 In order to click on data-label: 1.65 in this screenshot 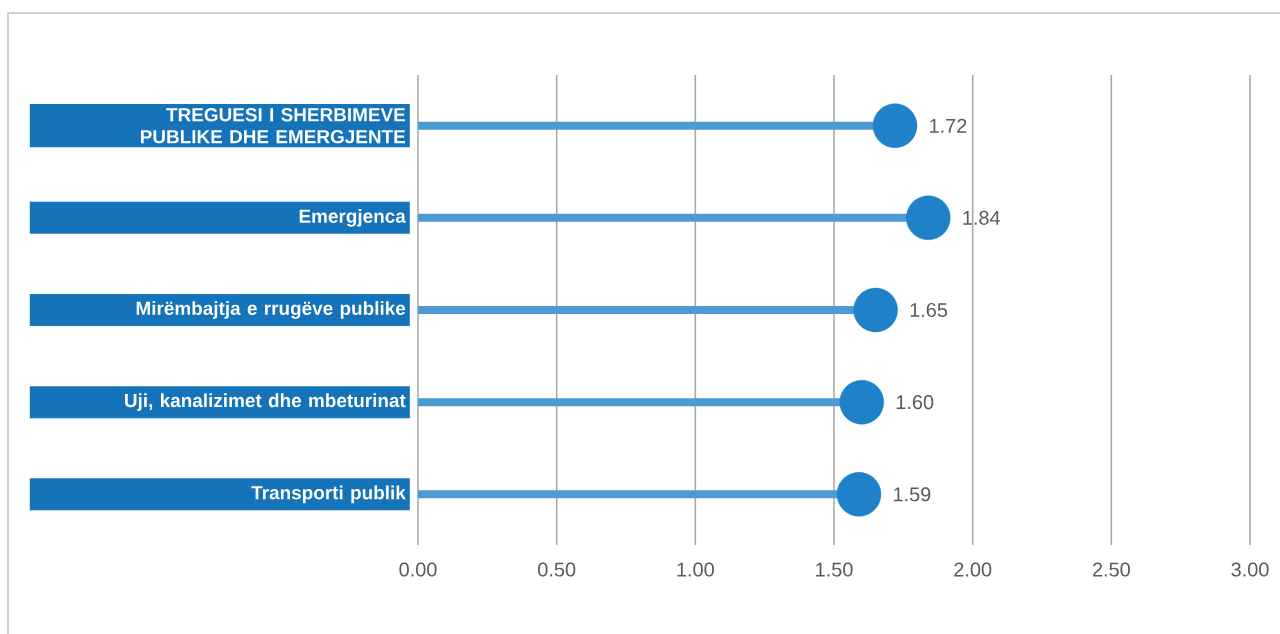, I will do `click(929, 310)`.